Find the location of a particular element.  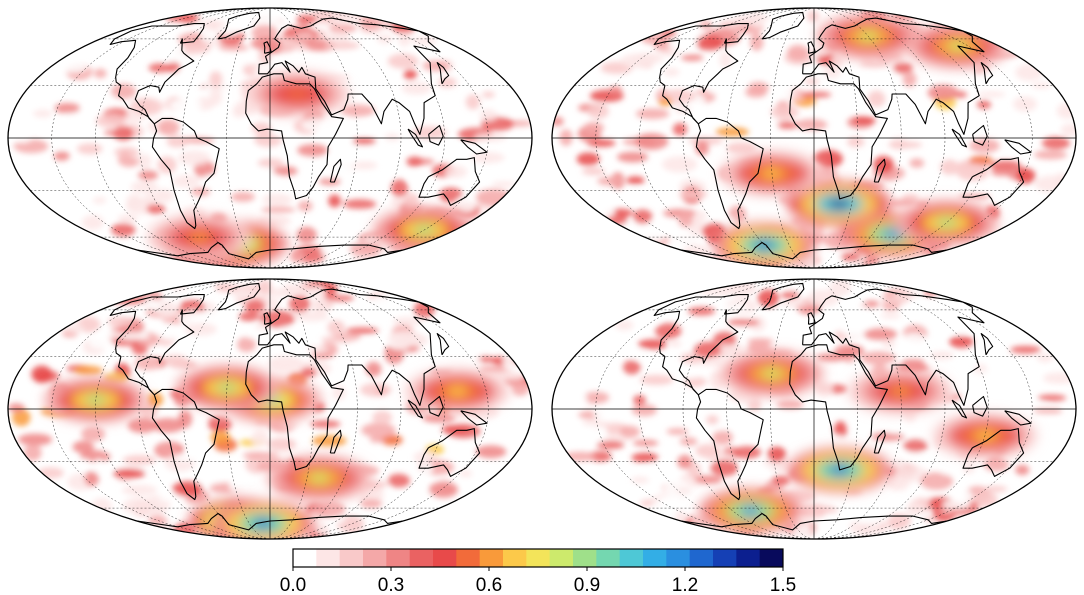

colorbar: 0.0 0.3 0.6 0.9 1.2 1.5 is located at coordinates (538, 571).